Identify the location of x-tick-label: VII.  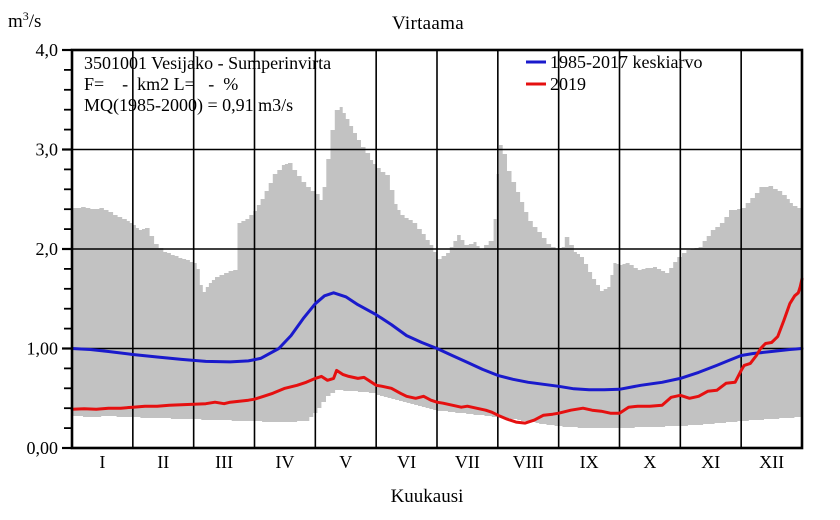
(467, 462).